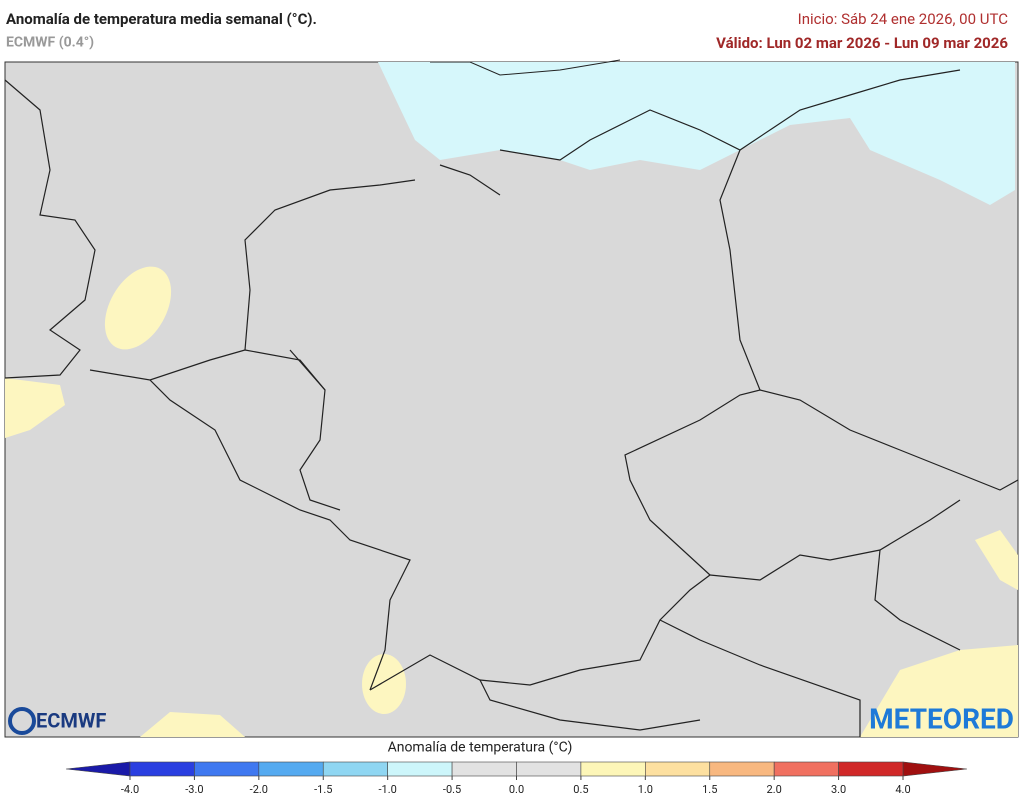 Image resolution: width=1024 pixels, height=799 pixels. Describe the element at coordinates (838, 789) in the screenshot. I see `colorbar-tick-label: 3.0` at that location.